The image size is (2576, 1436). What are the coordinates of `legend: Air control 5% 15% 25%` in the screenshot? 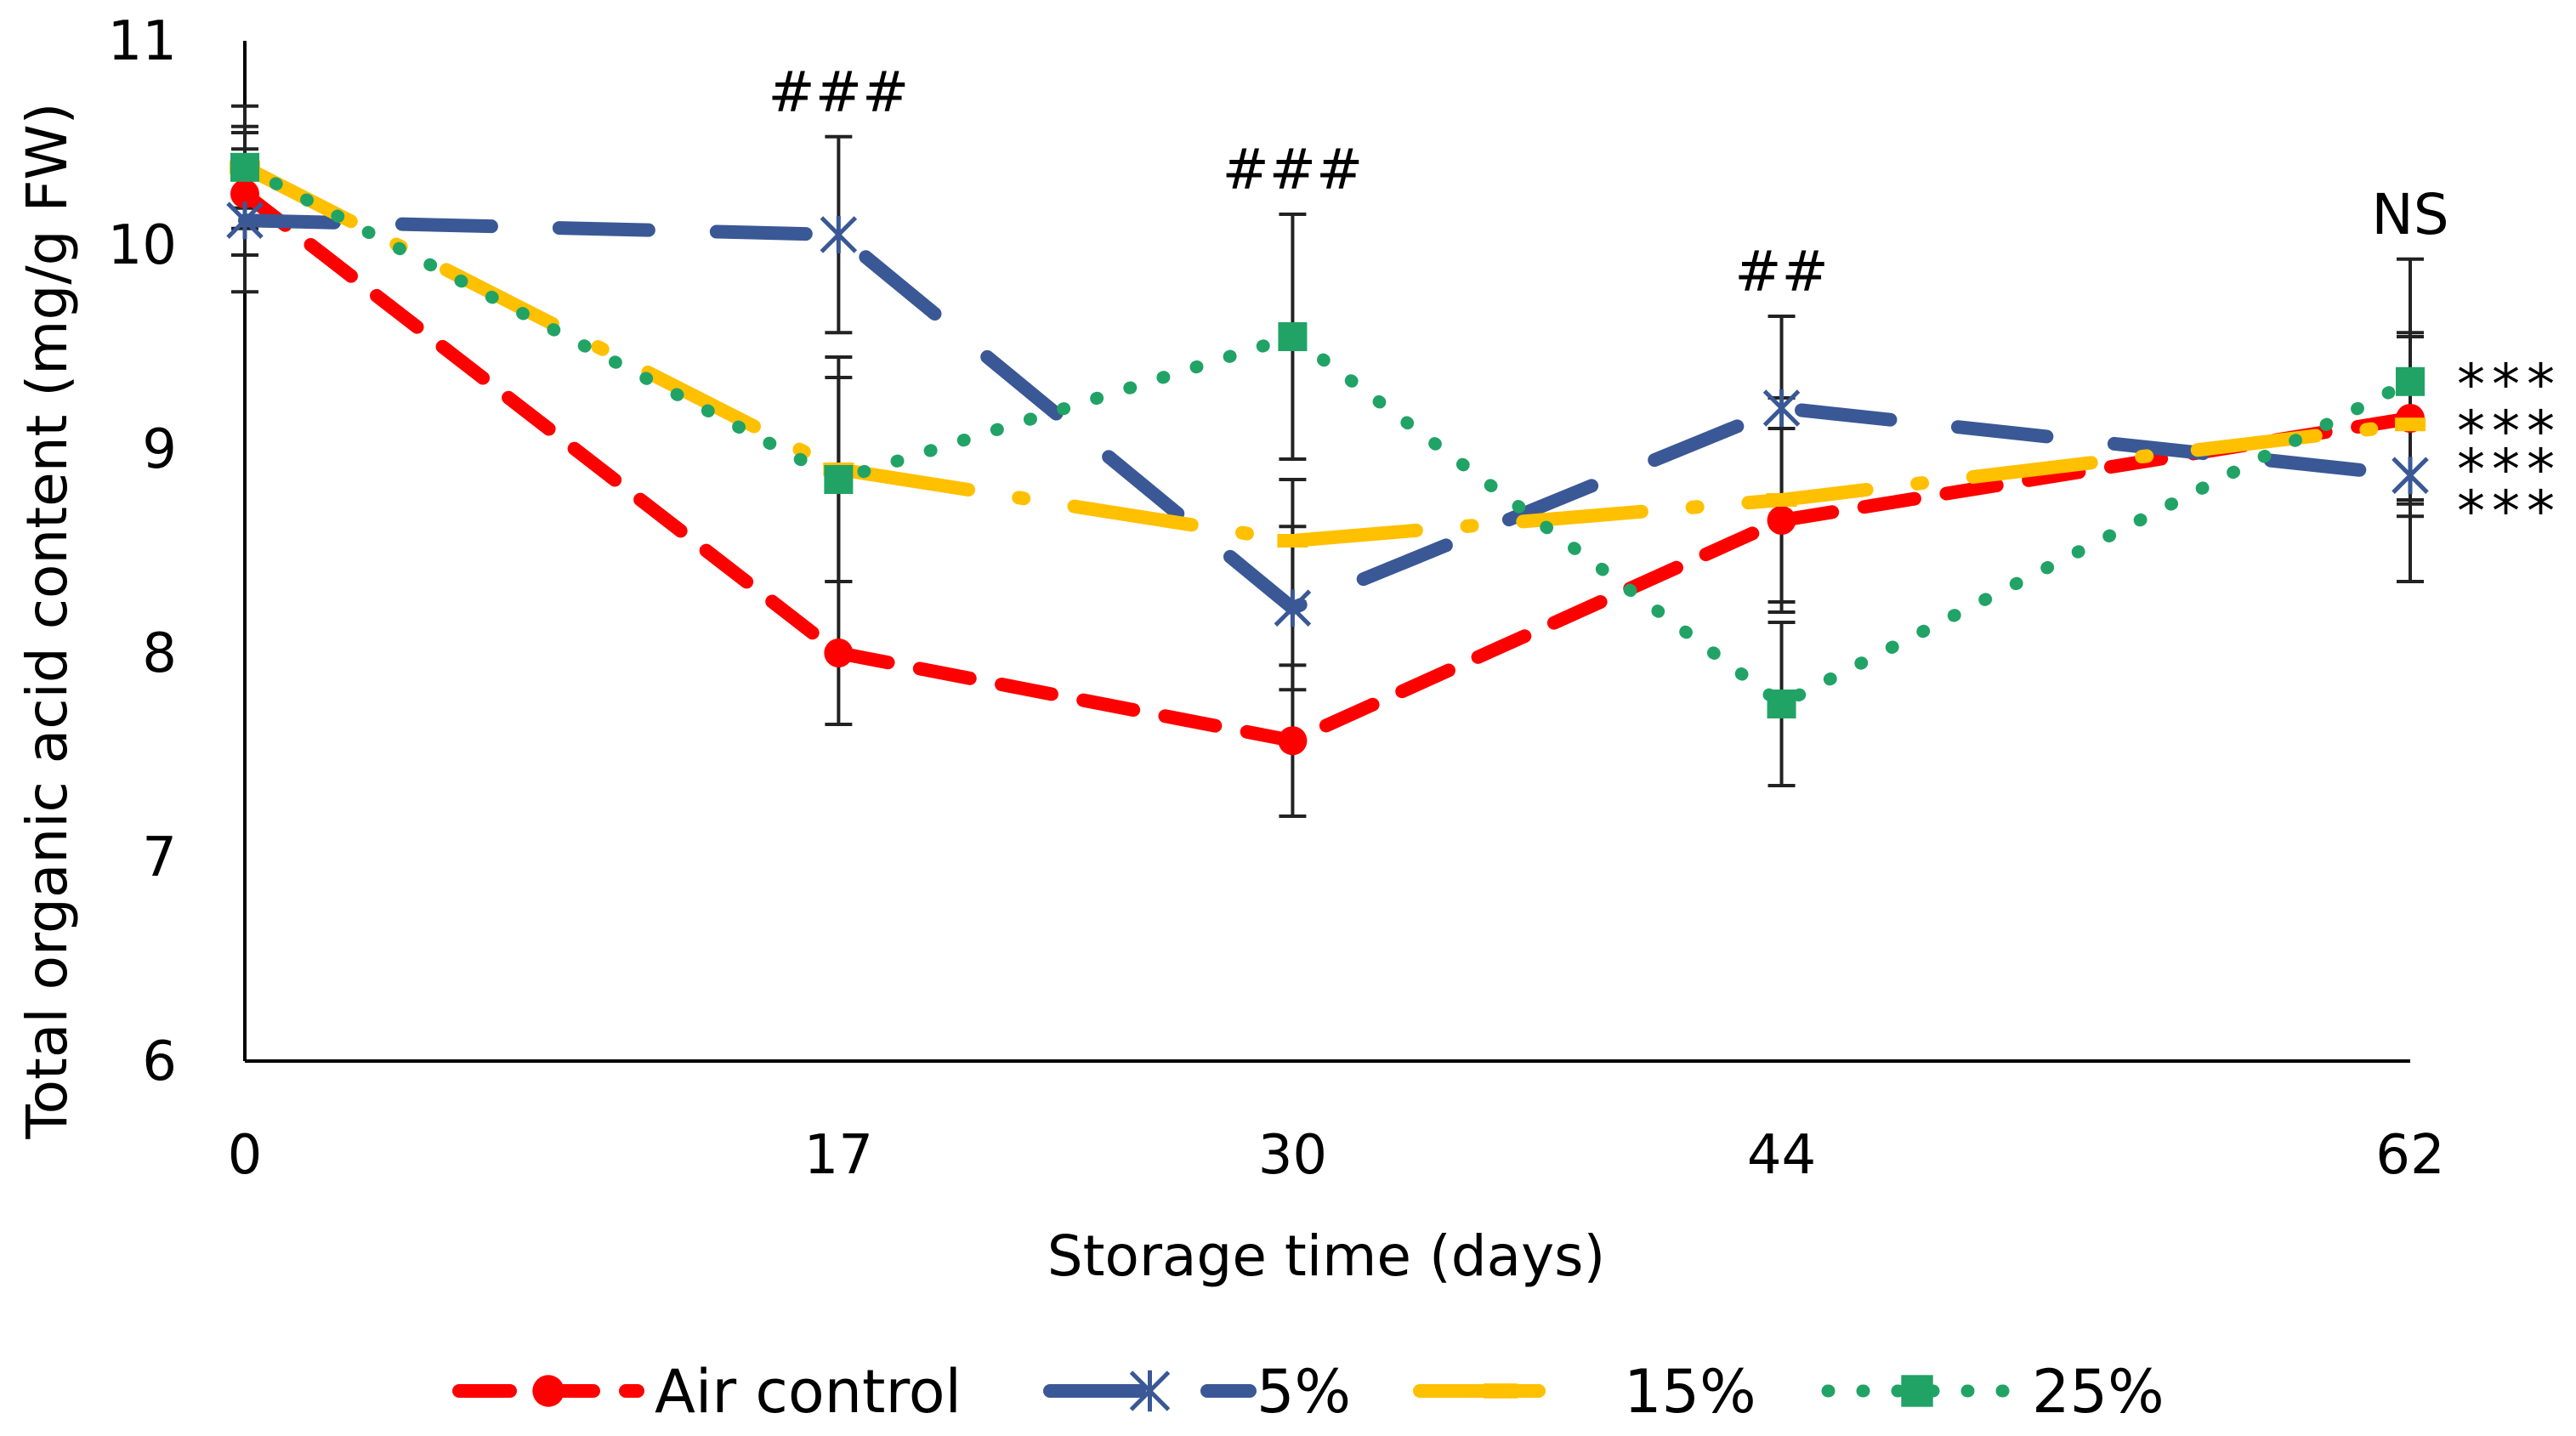 It's located at (1308, 1392).